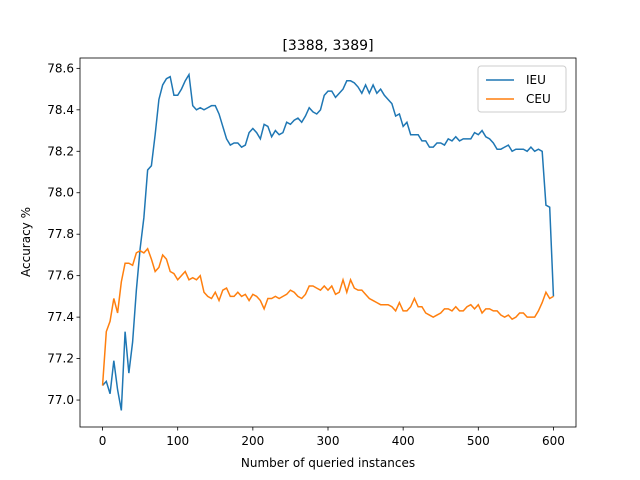  What do you see at coordinates (538, 99) in the screenshot?
I see `legend-label: CEU` at bounding box center [538, 99].